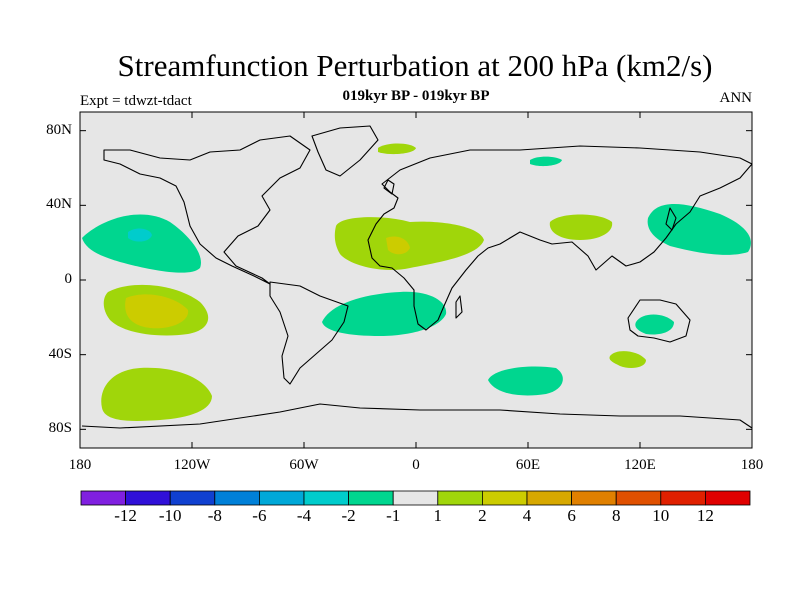 The height and width of the screenshot is (600, 800). Describe the element at coordinates (136, 101) in the screenshot. I see `experiment-label: Expt = tdwzt-tdact` at that location.